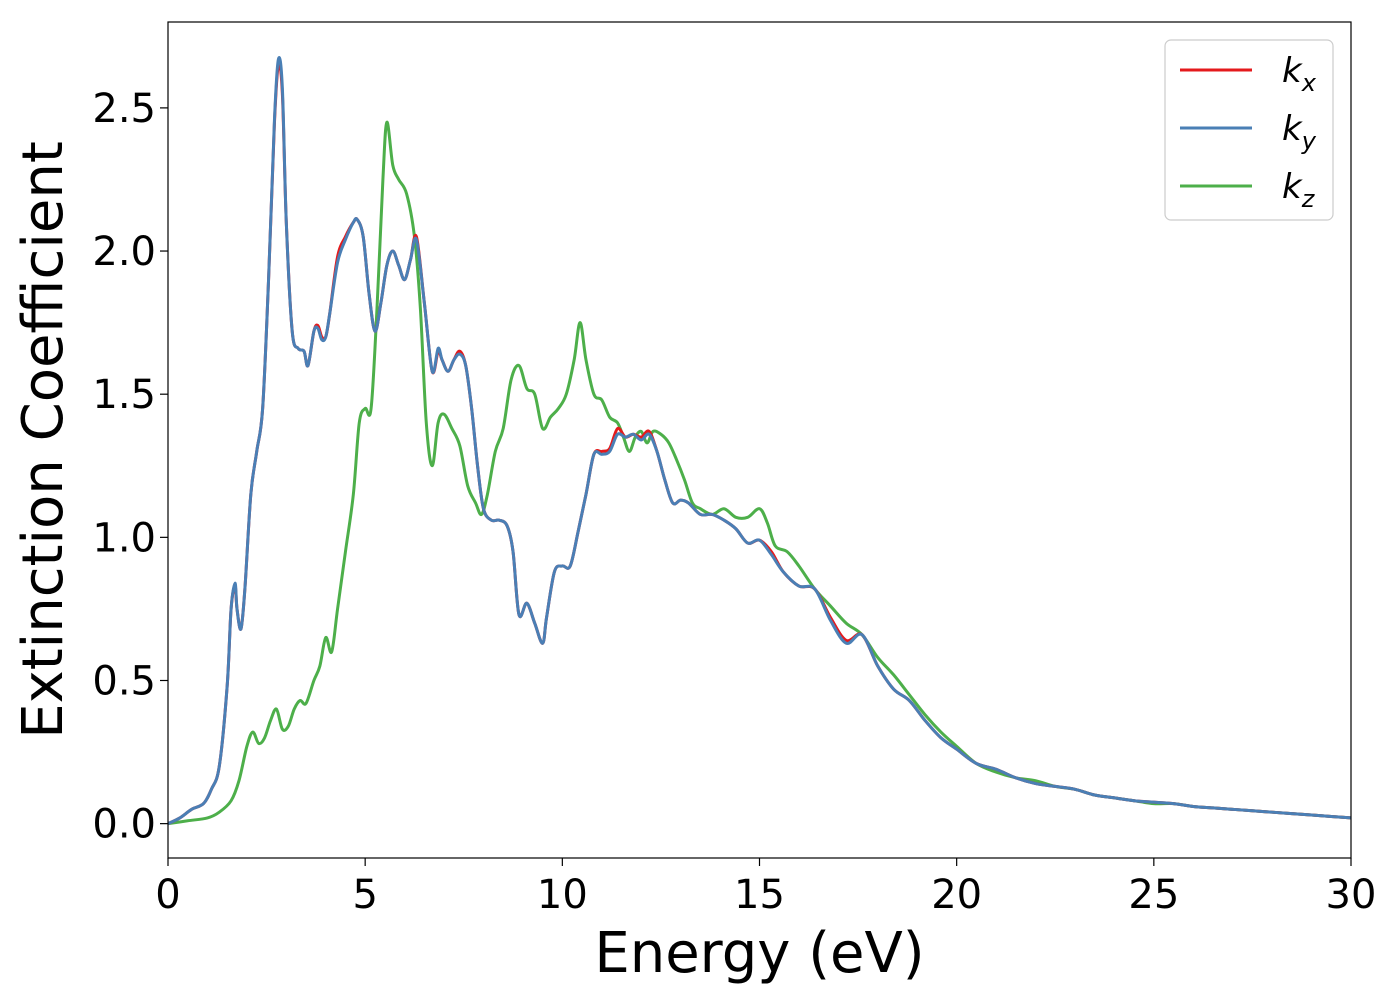  What do you see at coordinates (124, 681) in the screenshot?
I see `y-tick-label: 0.5` at bounding box center [124, 681].